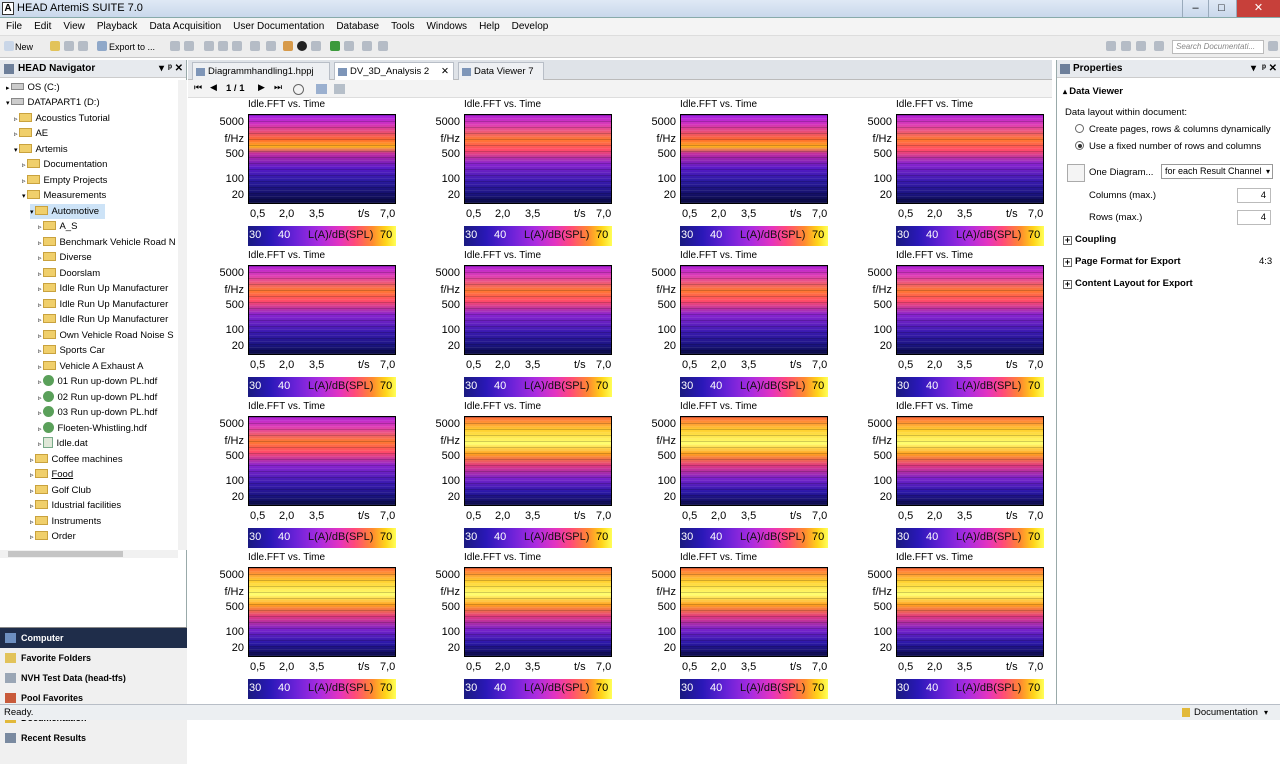 The width and height of the screenshot is (1280, 764). I want to click on radio-dynamic: Create pages, rows & columns dynamically, so click(1173, 129).